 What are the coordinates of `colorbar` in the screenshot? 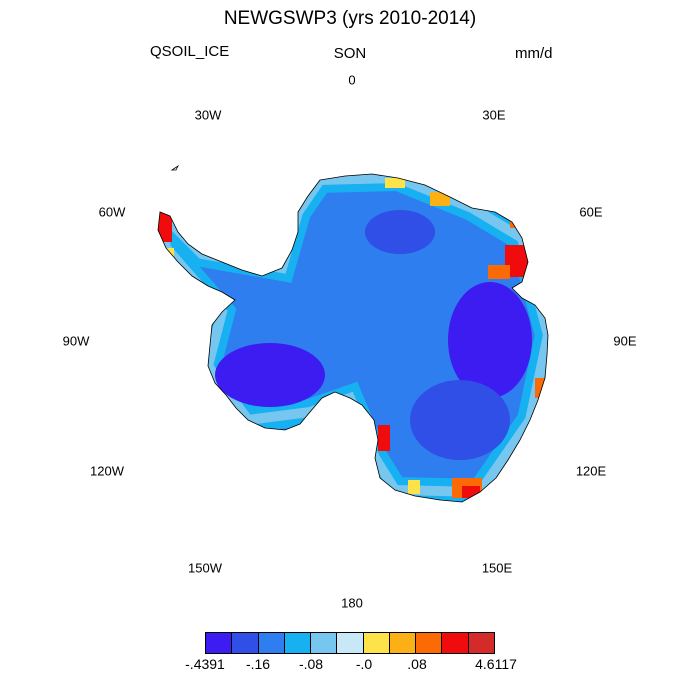 It's located at (350, 643).